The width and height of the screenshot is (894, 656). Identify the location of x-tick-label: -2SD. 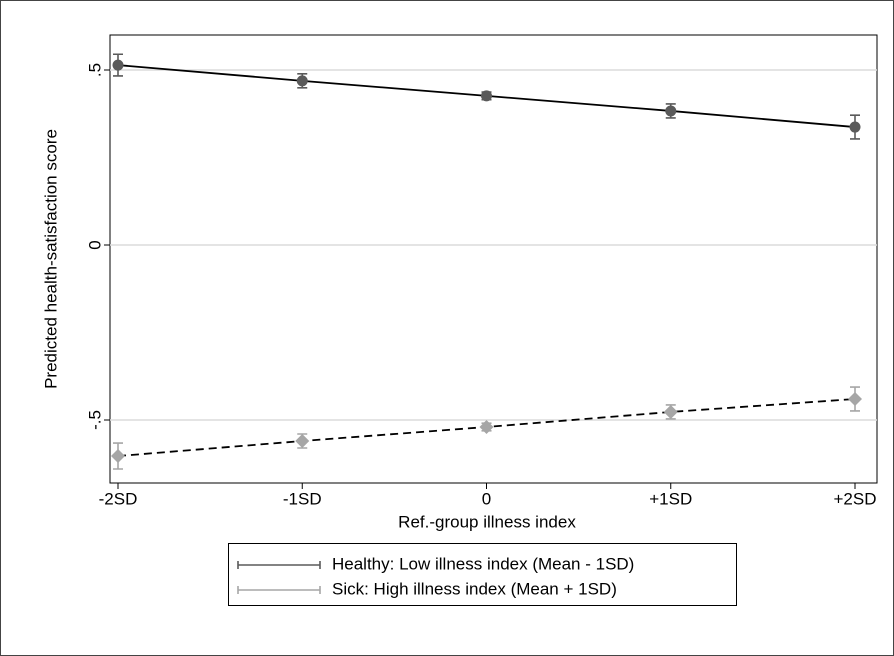
(118, 498).